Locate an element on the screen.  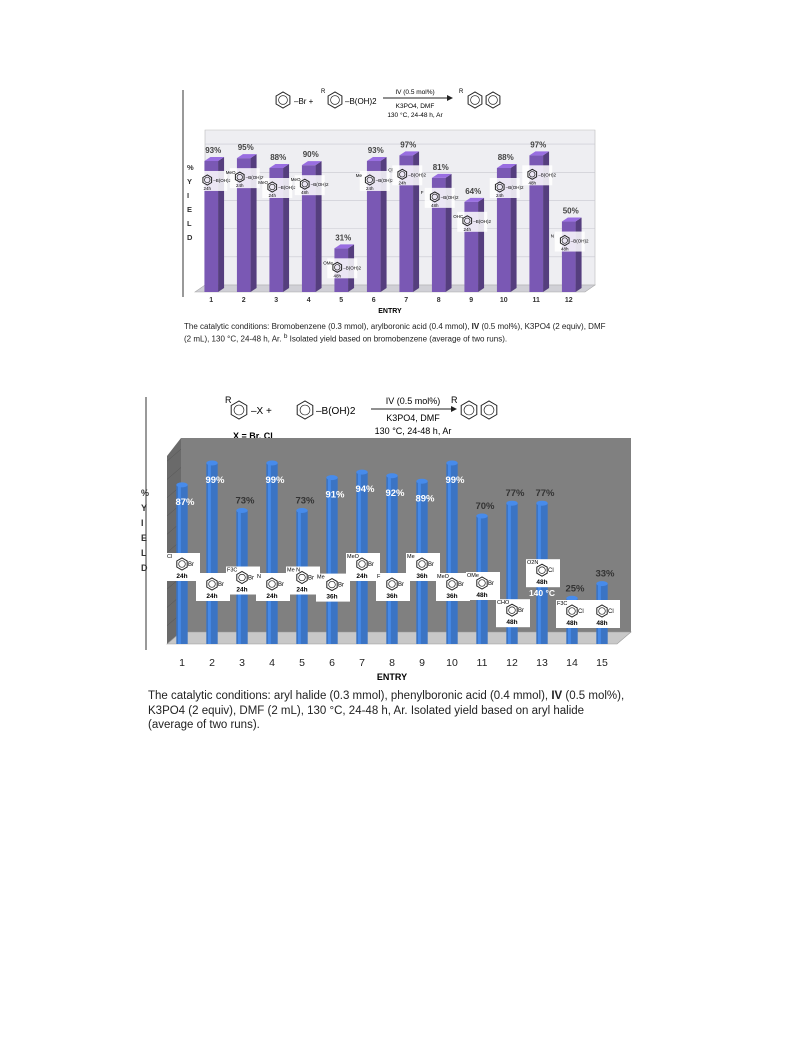
x-tick-label: 8 is located at coordinates (439, 300).